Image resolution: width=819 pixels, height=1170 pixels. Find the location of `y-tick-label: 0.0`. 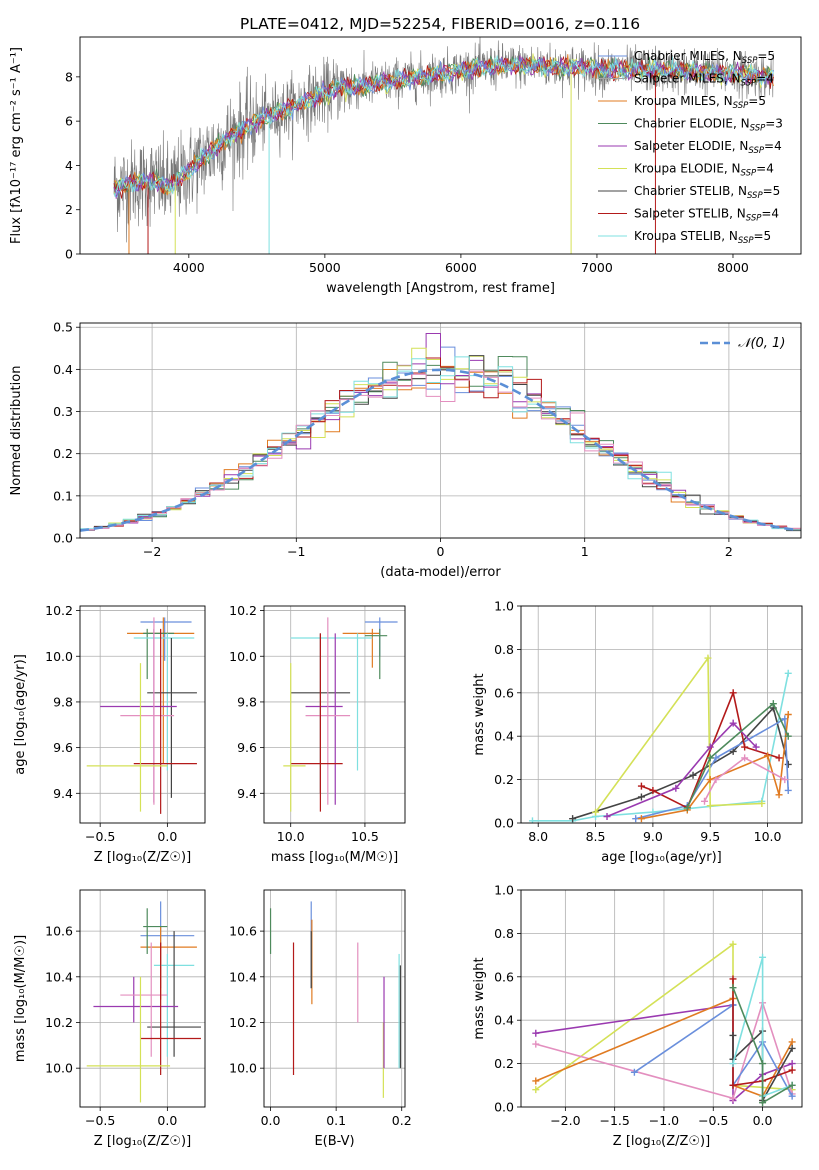

y-tick-label: 0.0 is located at coordinates (504, 1107).